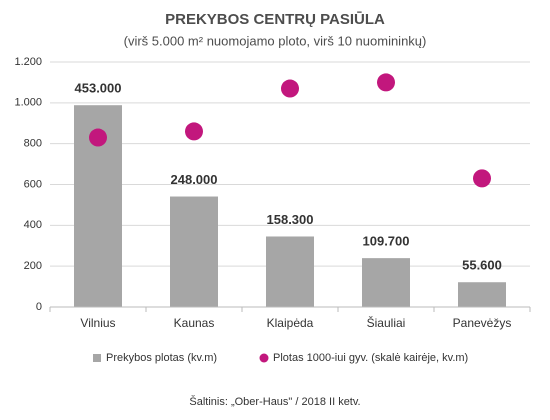 This screenshot has height=420, width=550. Describe the element at coordinates (39, 307) in the screenshot. I see `y-tick-label: 0` at that location.